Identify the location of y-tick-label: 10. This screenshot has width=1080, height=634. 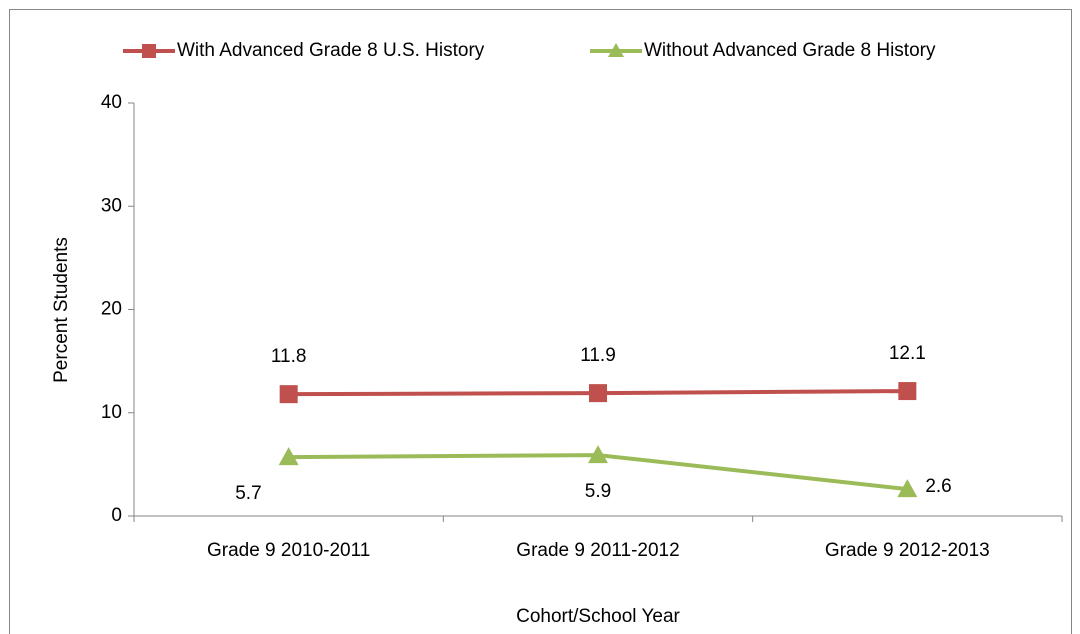
(111, 412).